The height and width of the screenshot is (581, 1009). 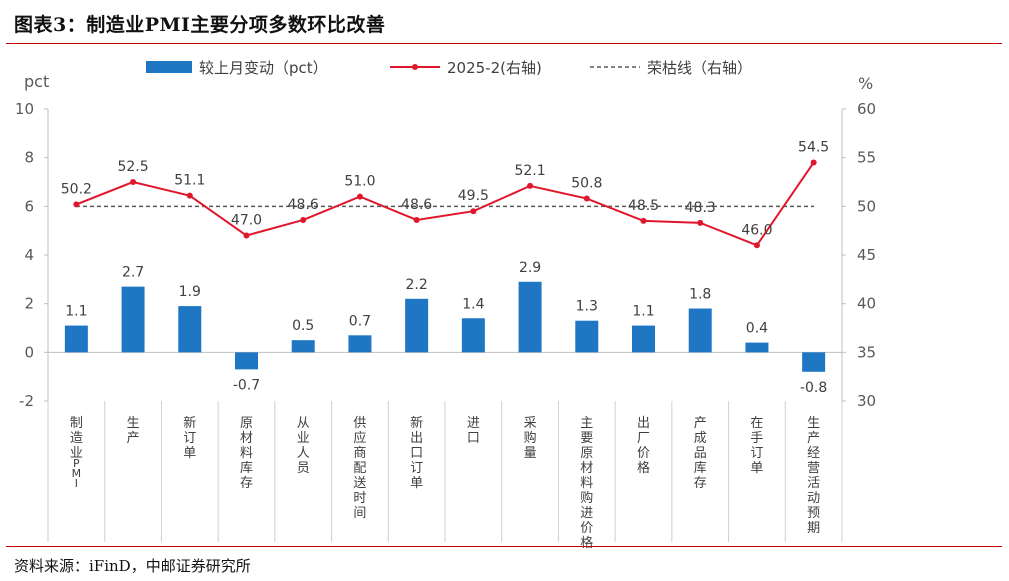 What do you see at coordinates (813, 483) in the screenshot?
I see `x-category-char: 活` at bounding box center [813, 483].